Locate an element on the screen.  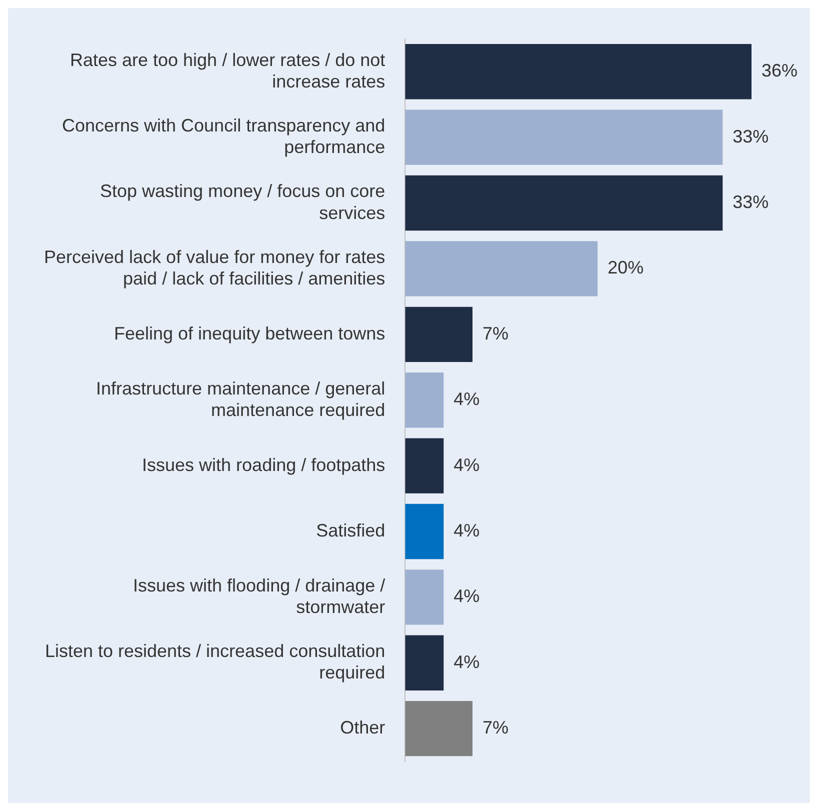
y-tick-label: Concerns with Council transparency and performance is located at coordinates (224, 137).